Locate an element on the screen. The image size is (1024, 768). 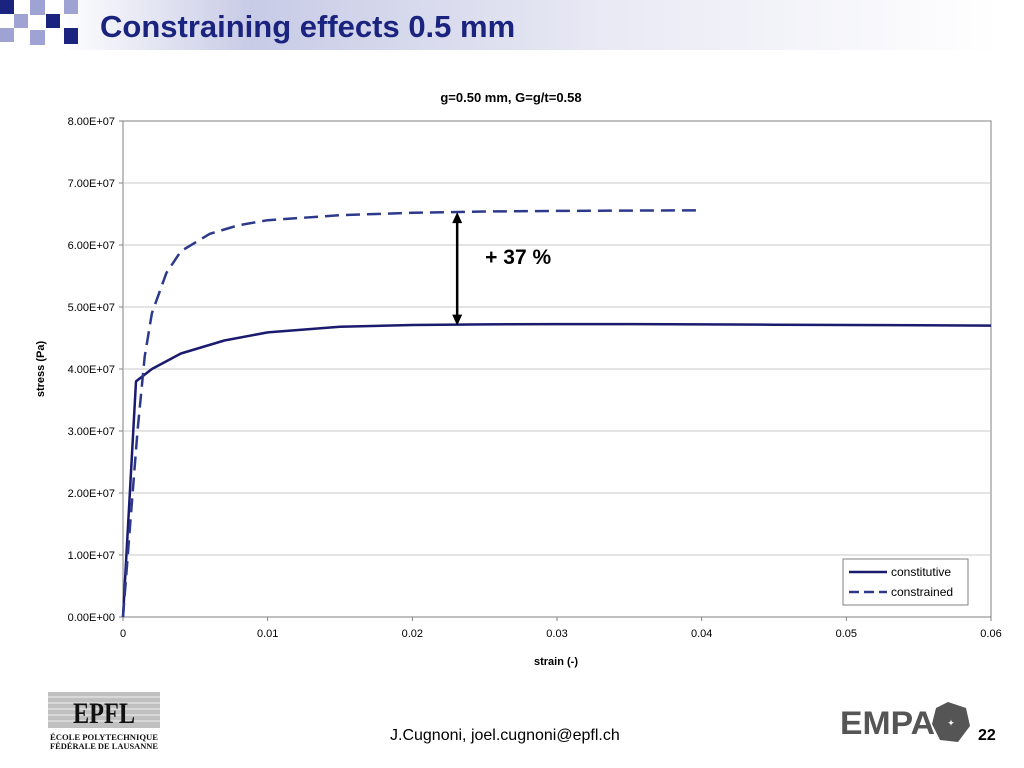
slide-title: Constraining effects 0.5 mm is located at coordinates (308, 26).